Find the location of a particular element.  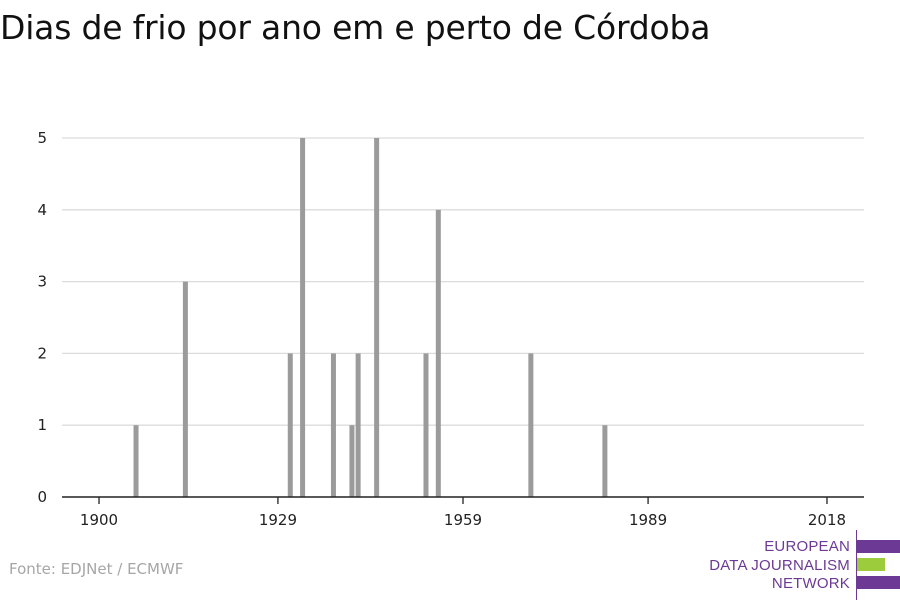

logo-divider is located at coordinates (856, 565).